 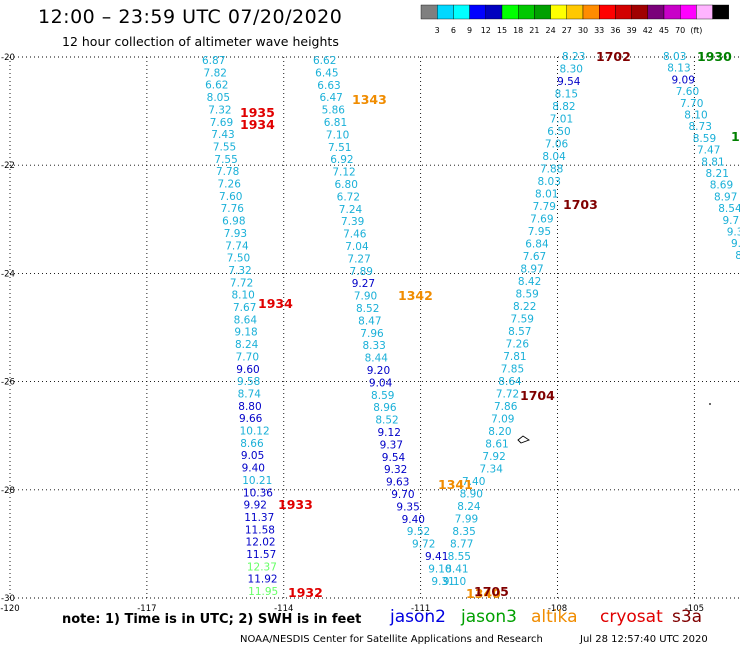 What do you see at coordinates (735, 136) in the screenshot?
I see `pass-number-label: 1` at bounding box center [735, 136].